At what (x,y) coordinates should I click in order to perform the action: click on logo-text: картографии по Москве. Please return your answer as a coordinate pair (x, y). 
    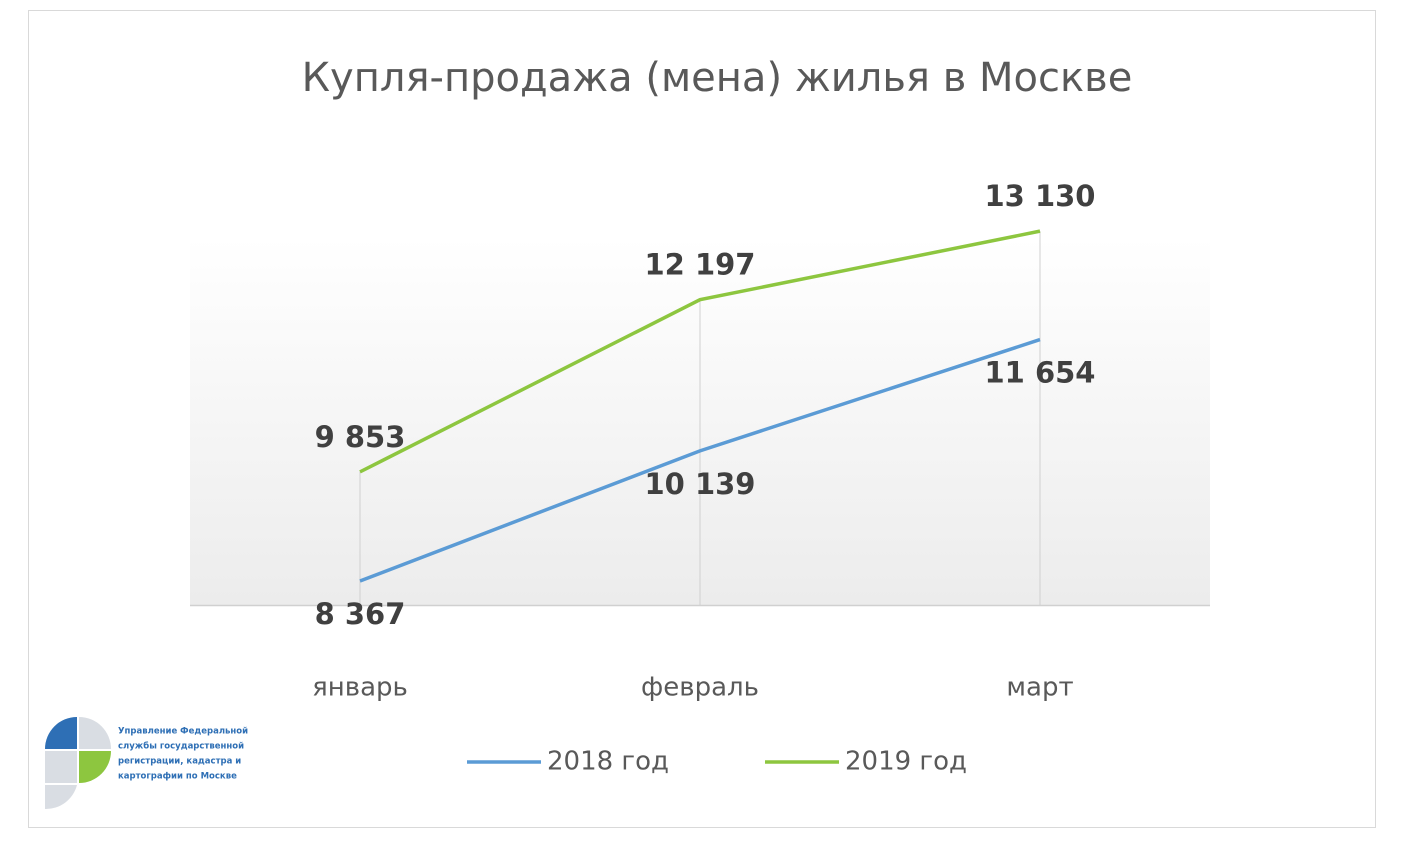
    Looking at the image, I should click on (177, 777).